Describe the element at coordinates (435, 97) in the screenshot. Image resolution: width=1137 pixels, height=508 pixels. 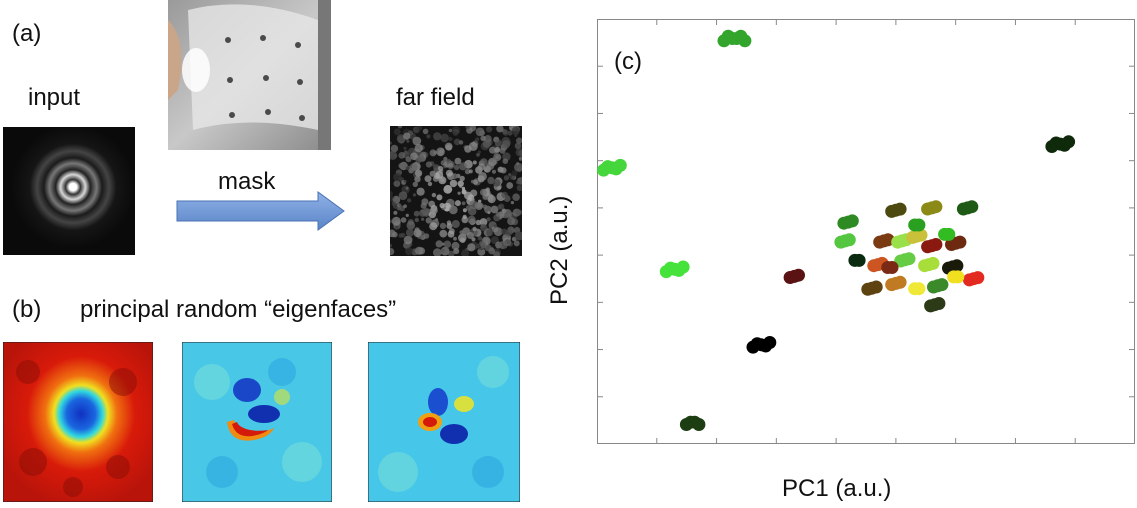
I see `far-field-label: far field` at that location.